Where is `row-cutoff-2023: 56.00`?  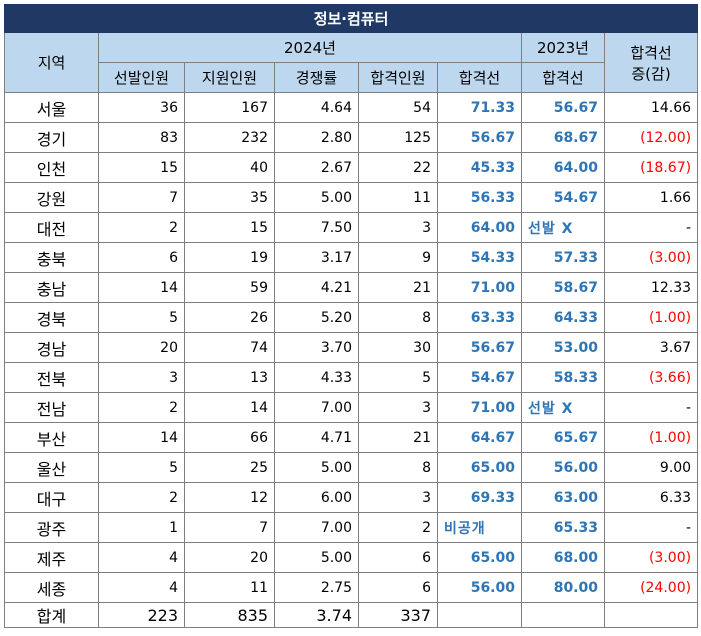 row-cutoff-2023: 56.00 is located at coordinates (563, 467).